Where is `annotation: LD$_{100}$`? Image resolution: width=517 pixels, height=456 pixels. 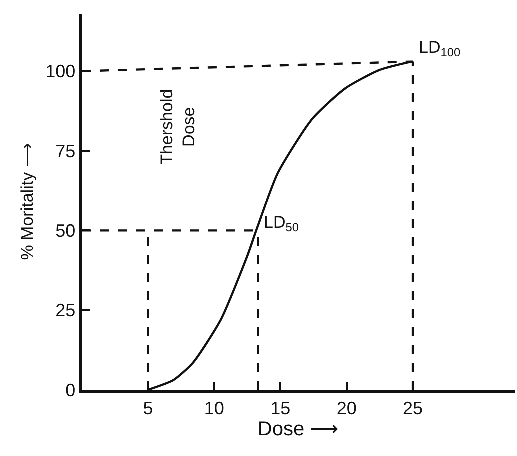 annotation: LD$_{100}$ is located at coordinates (440, 49).